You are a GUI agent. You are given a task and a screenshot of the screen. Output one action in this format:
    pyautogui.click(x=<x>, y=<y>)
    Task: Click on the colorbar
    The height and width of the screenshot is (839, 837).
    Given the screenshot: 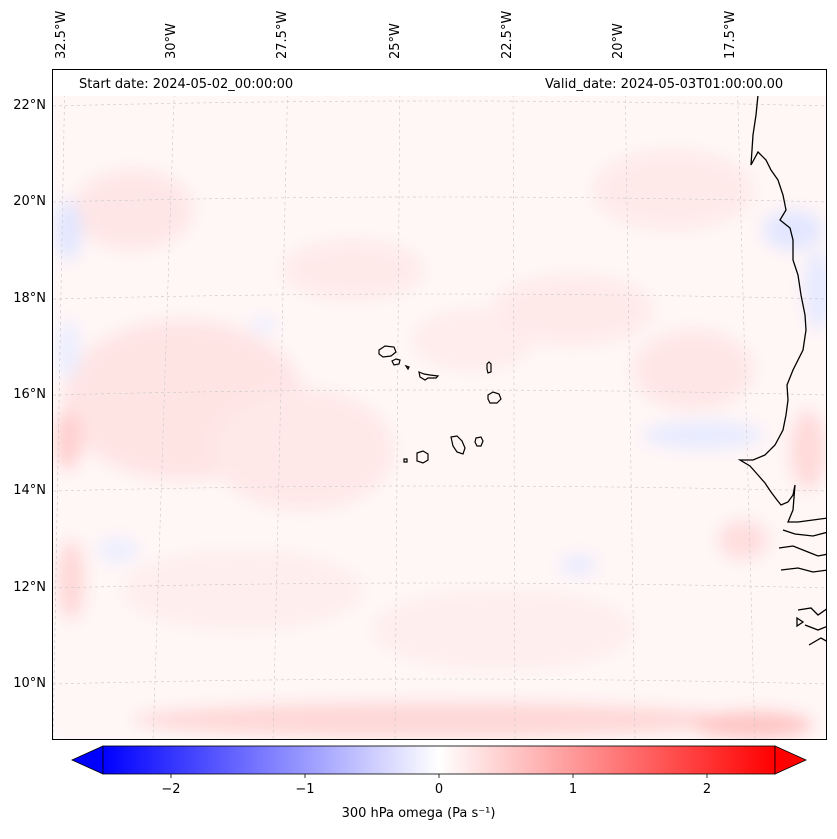 What is the action you would take?
    pyautogui.click(x=439, y=761)
    